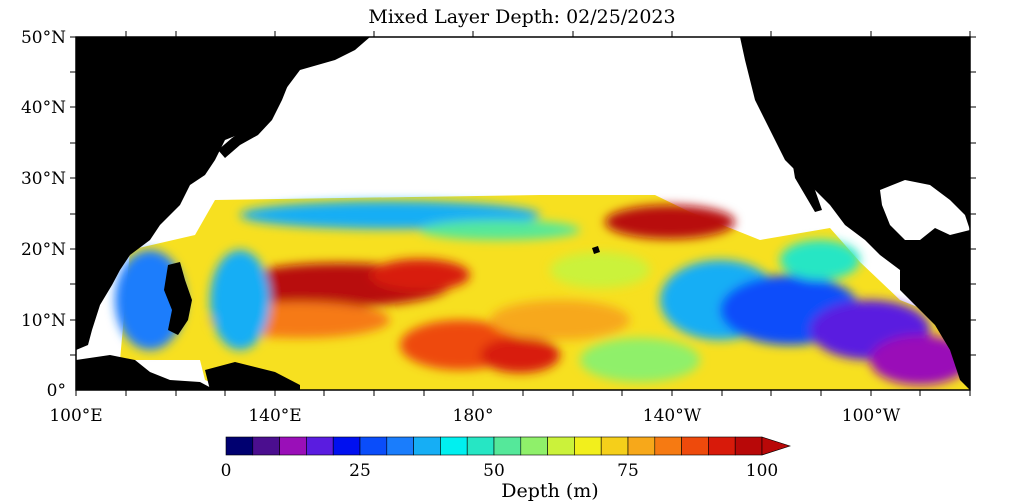 This screenshot has width=1009, height=504. I want to click on lat-label-20n: 20°N, so click(43, 250).